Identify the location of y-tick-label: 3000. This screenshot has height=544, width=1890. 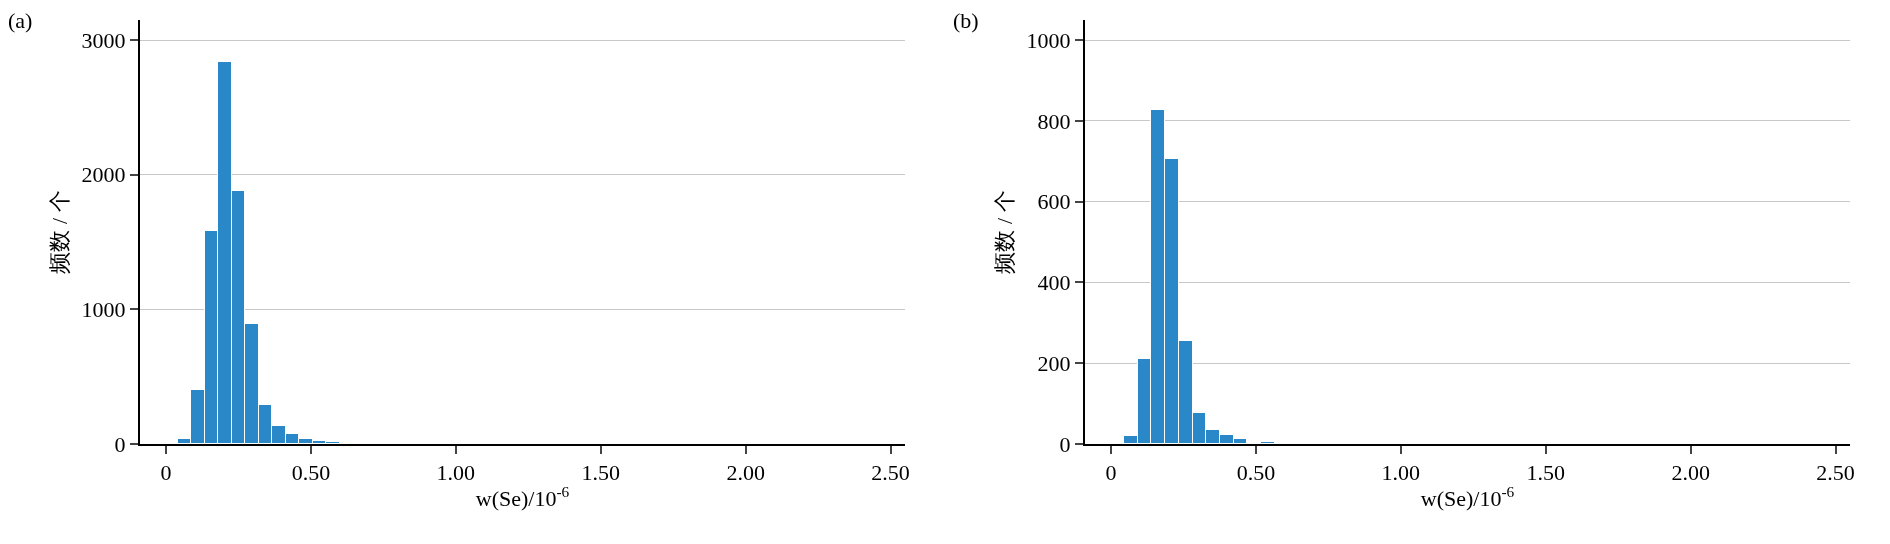
(103, 40).